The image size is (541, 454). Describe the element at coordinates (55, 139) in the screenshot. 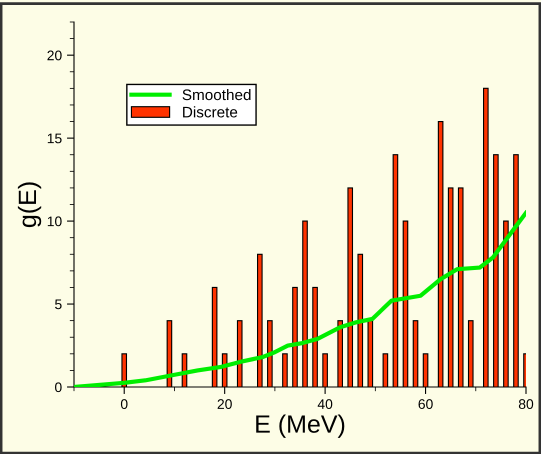

I see `y-tick-label: 15` at that location.